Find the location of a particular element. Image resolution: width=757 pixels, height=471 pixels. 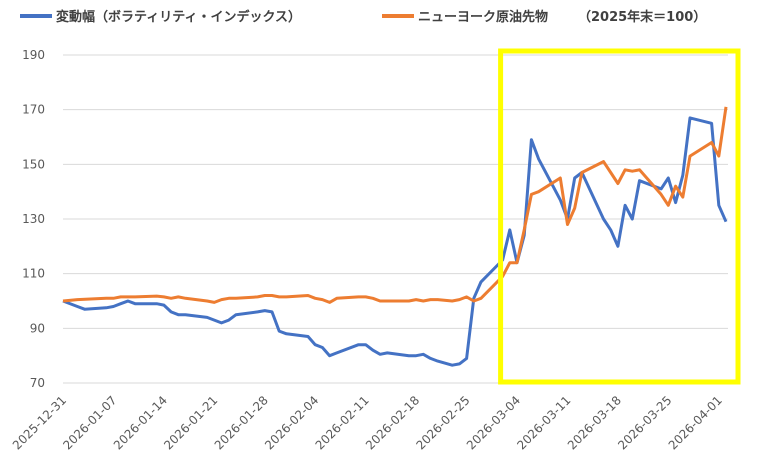

y-axis-ticks: 70 90 110 130 150 170 190 is located at coordinates (33, 219).